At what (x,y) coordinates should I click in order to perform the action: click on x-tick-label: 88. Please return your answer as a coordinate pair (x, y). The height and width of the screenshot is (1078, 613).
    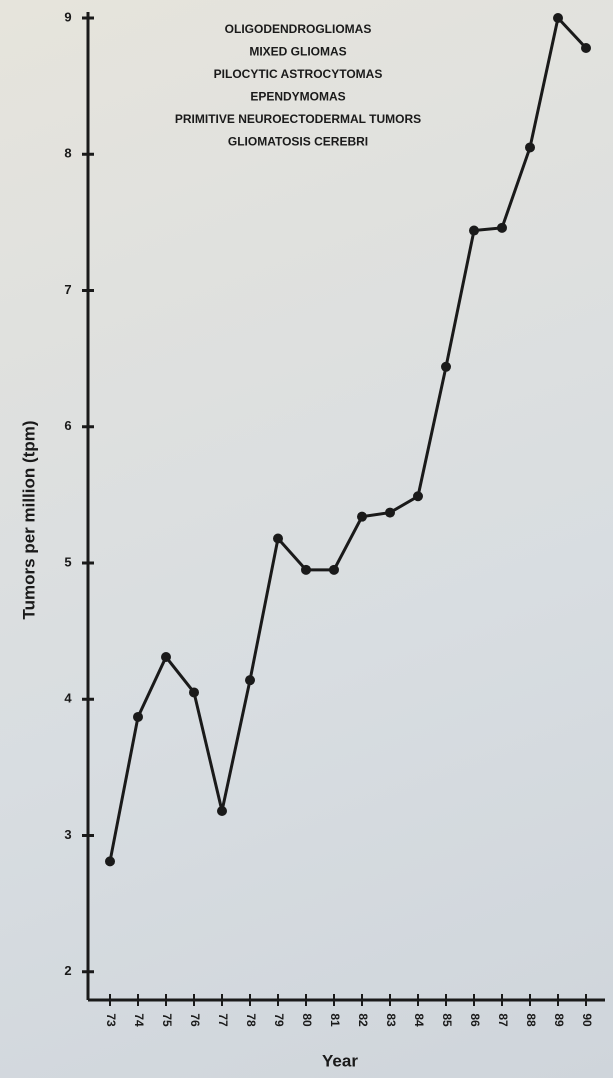
    Looking at the image, I should click on (531, 1020).